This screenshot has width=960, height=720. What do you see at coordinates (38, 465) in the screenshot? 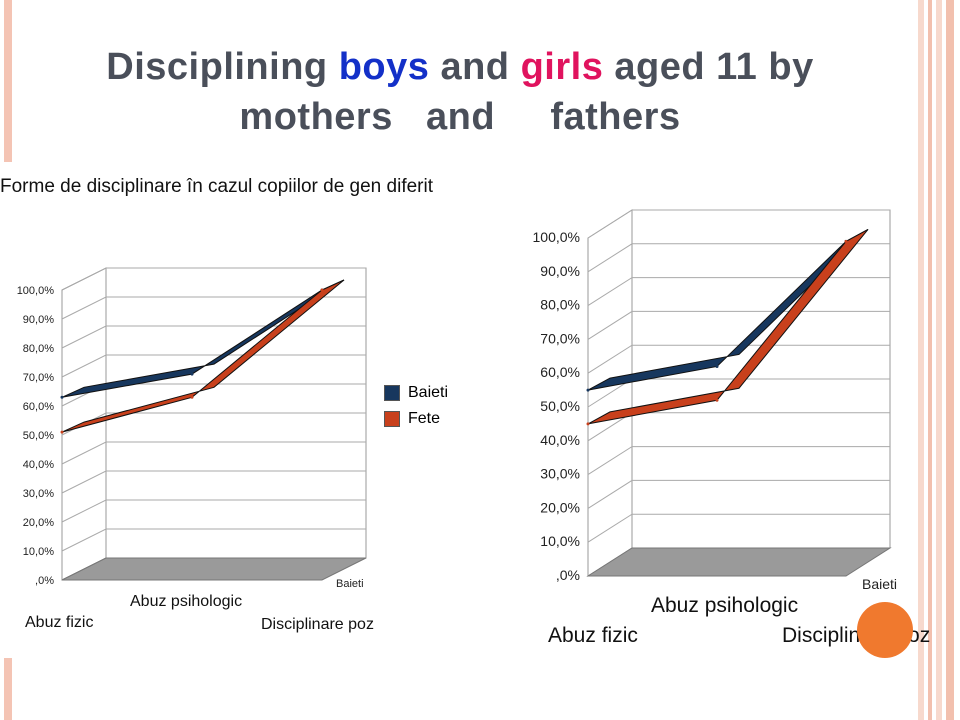
I see `chart1-ytick: 40,0%` at bounding box center [38, 465].